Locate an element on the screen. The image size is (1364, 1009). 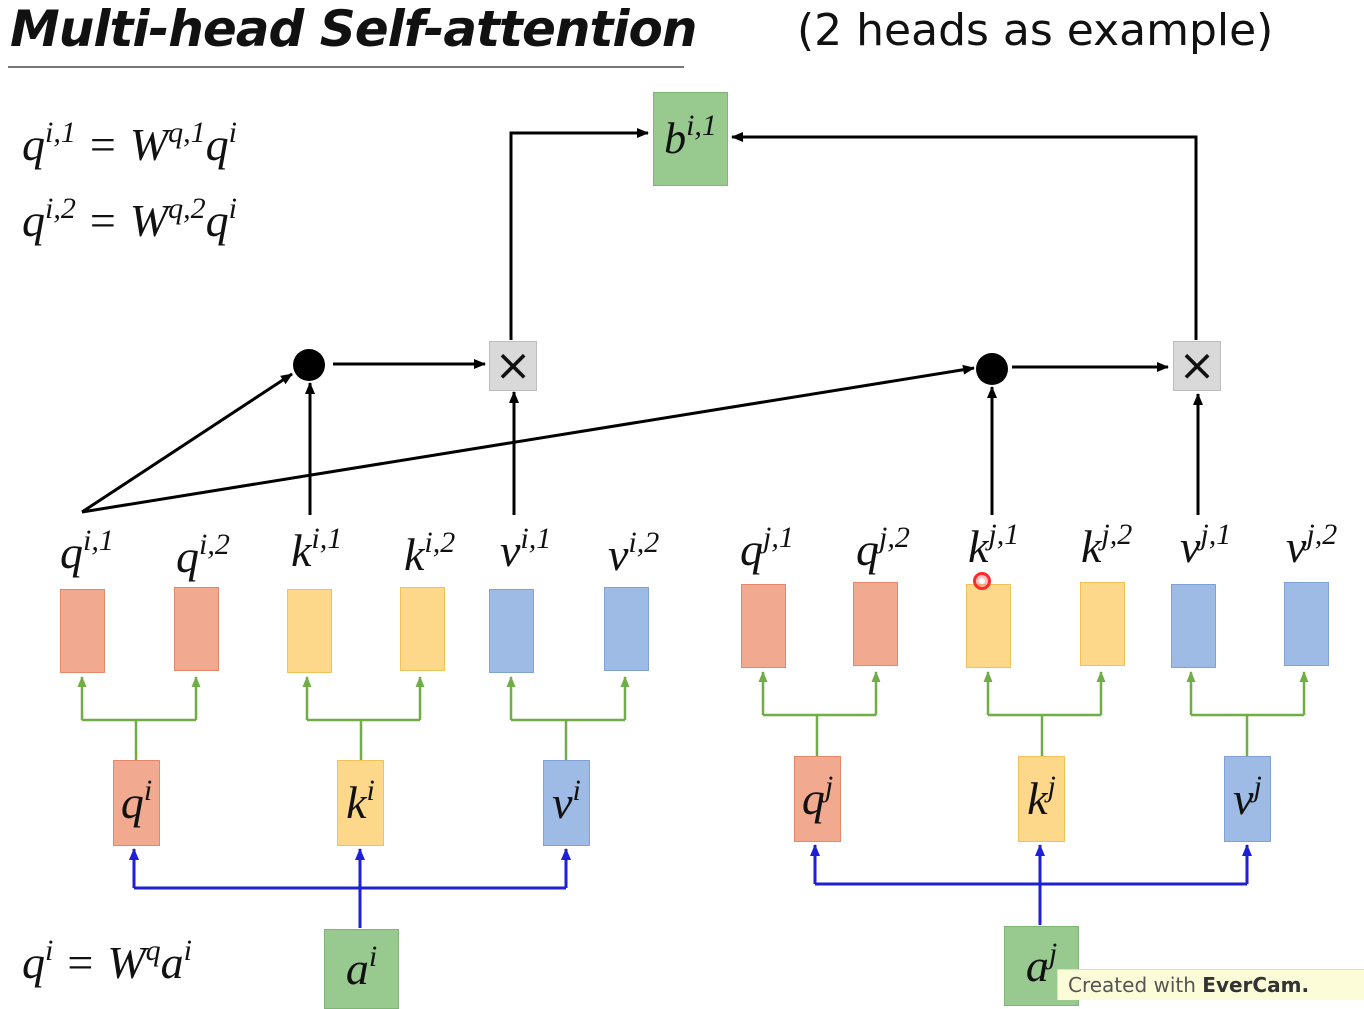
label-v-i2: vi,2 is located at coordinates (634, 553).